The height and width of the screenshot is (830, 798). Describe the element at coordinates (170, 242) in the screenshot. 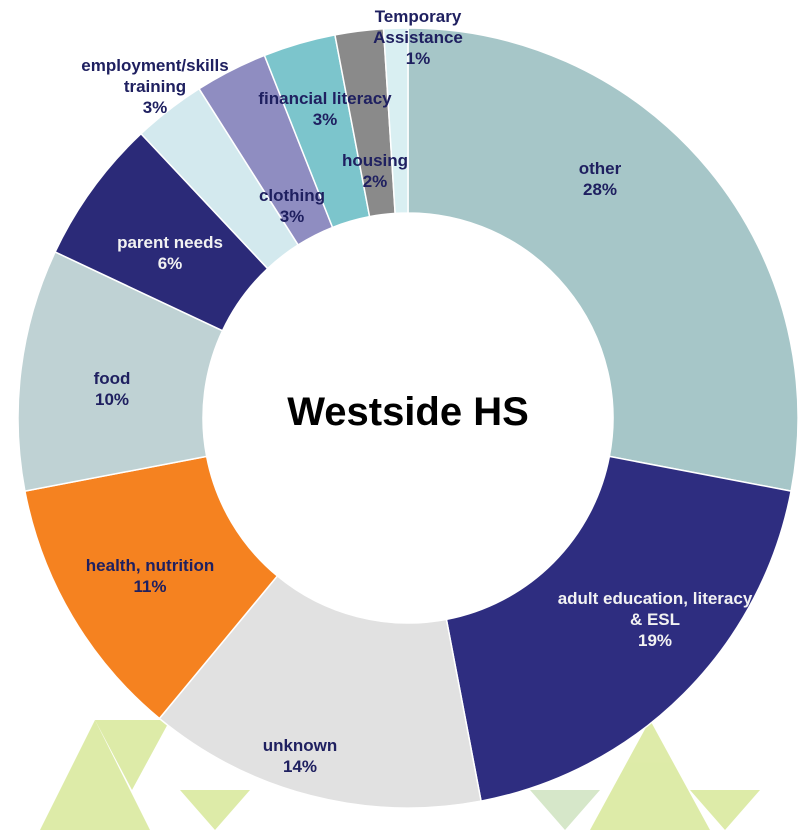

I see `category-label: parent needs` at that location.